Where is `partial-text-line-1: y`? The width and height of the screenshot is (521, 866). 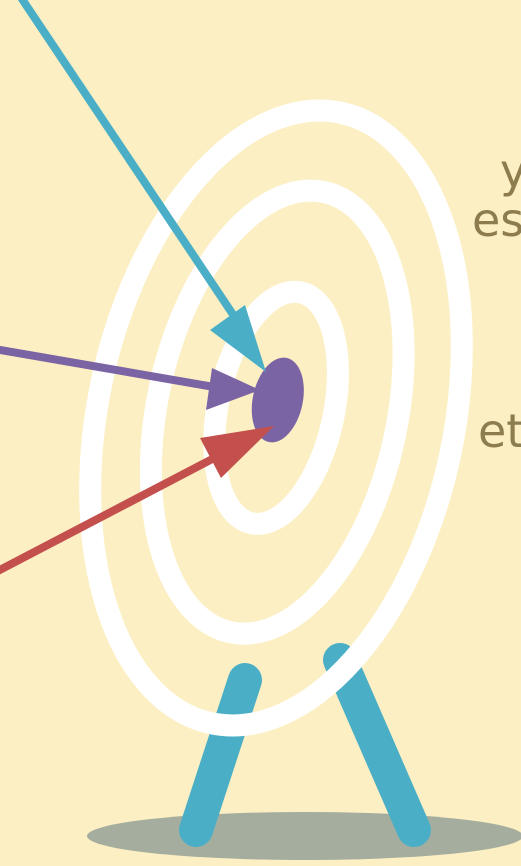
partial-text-line-1: y is located at coordinates (510, 171).